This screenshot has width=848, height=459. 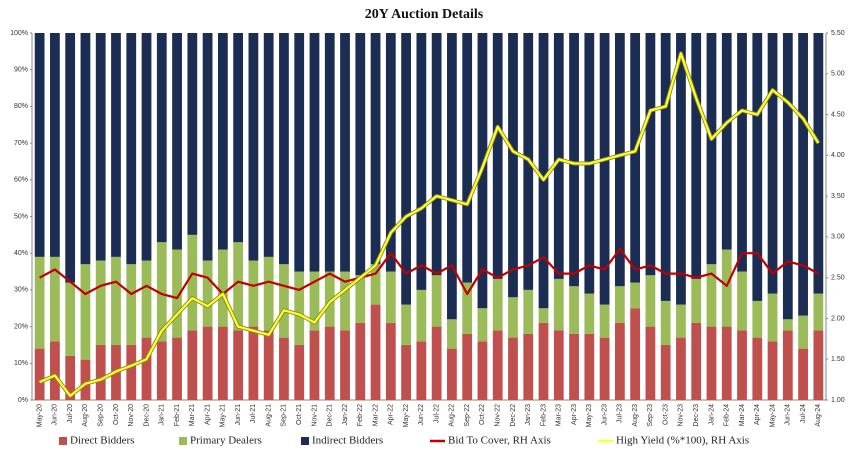 I want to click on x-tick-label: Mar-23, so click(x=559, y=415).